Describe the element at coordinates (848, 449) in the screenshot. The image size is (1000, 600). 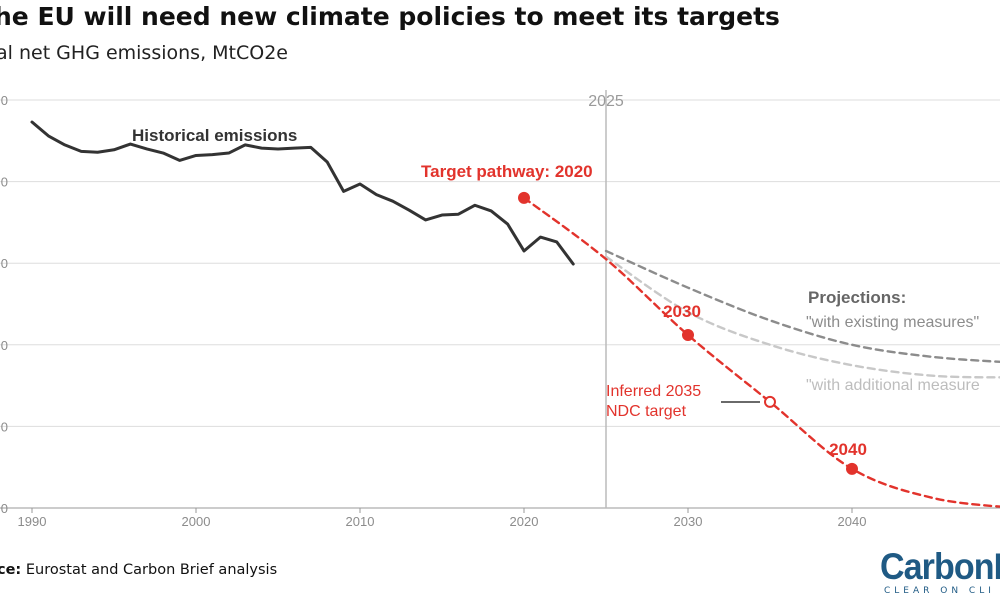
I see `target-point-label-2040: 2040` at that location.